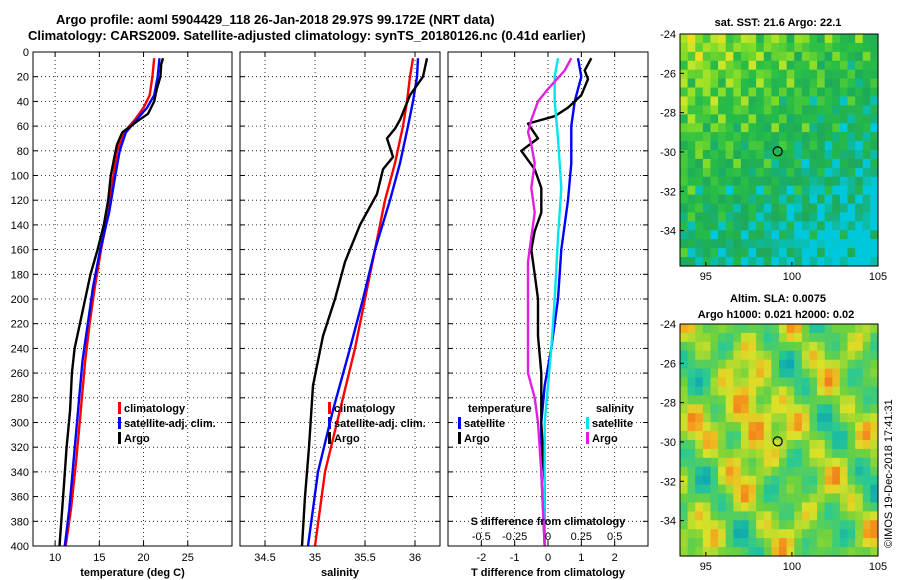 This screenshot has width=900, height=580. I want to click on series-line-satellite-adj-clim-, so click(112, 302).